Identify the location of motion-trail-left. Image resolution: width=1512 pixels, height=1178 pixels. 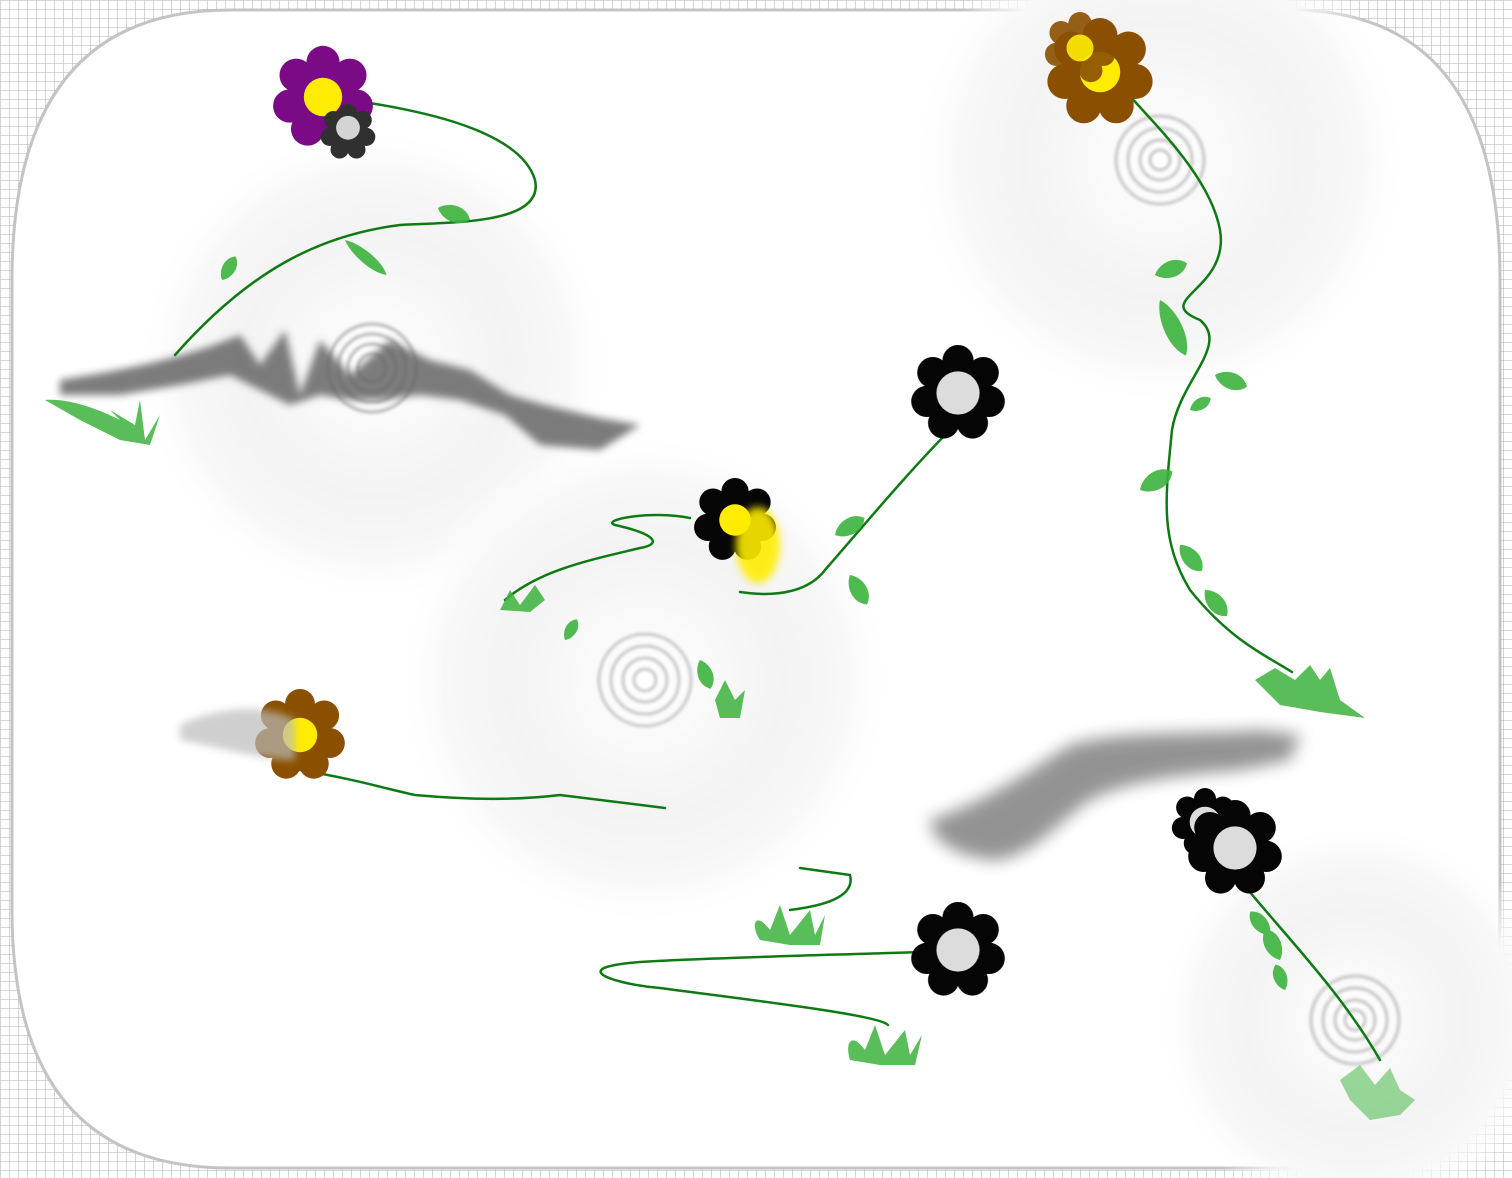
(237, 734).